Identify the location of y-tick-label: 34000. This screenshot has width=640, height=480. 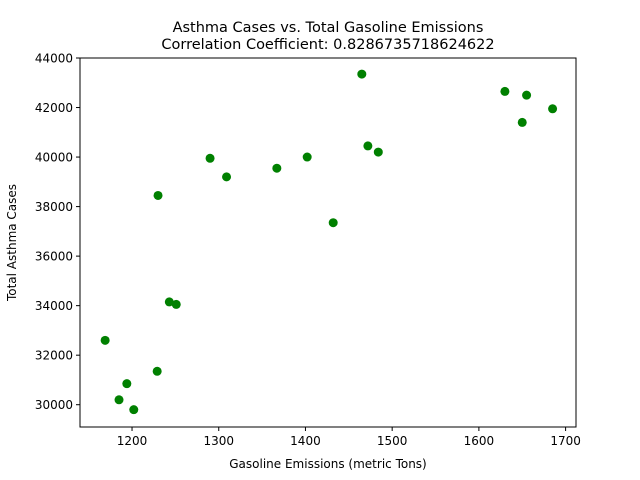
(54, 306).